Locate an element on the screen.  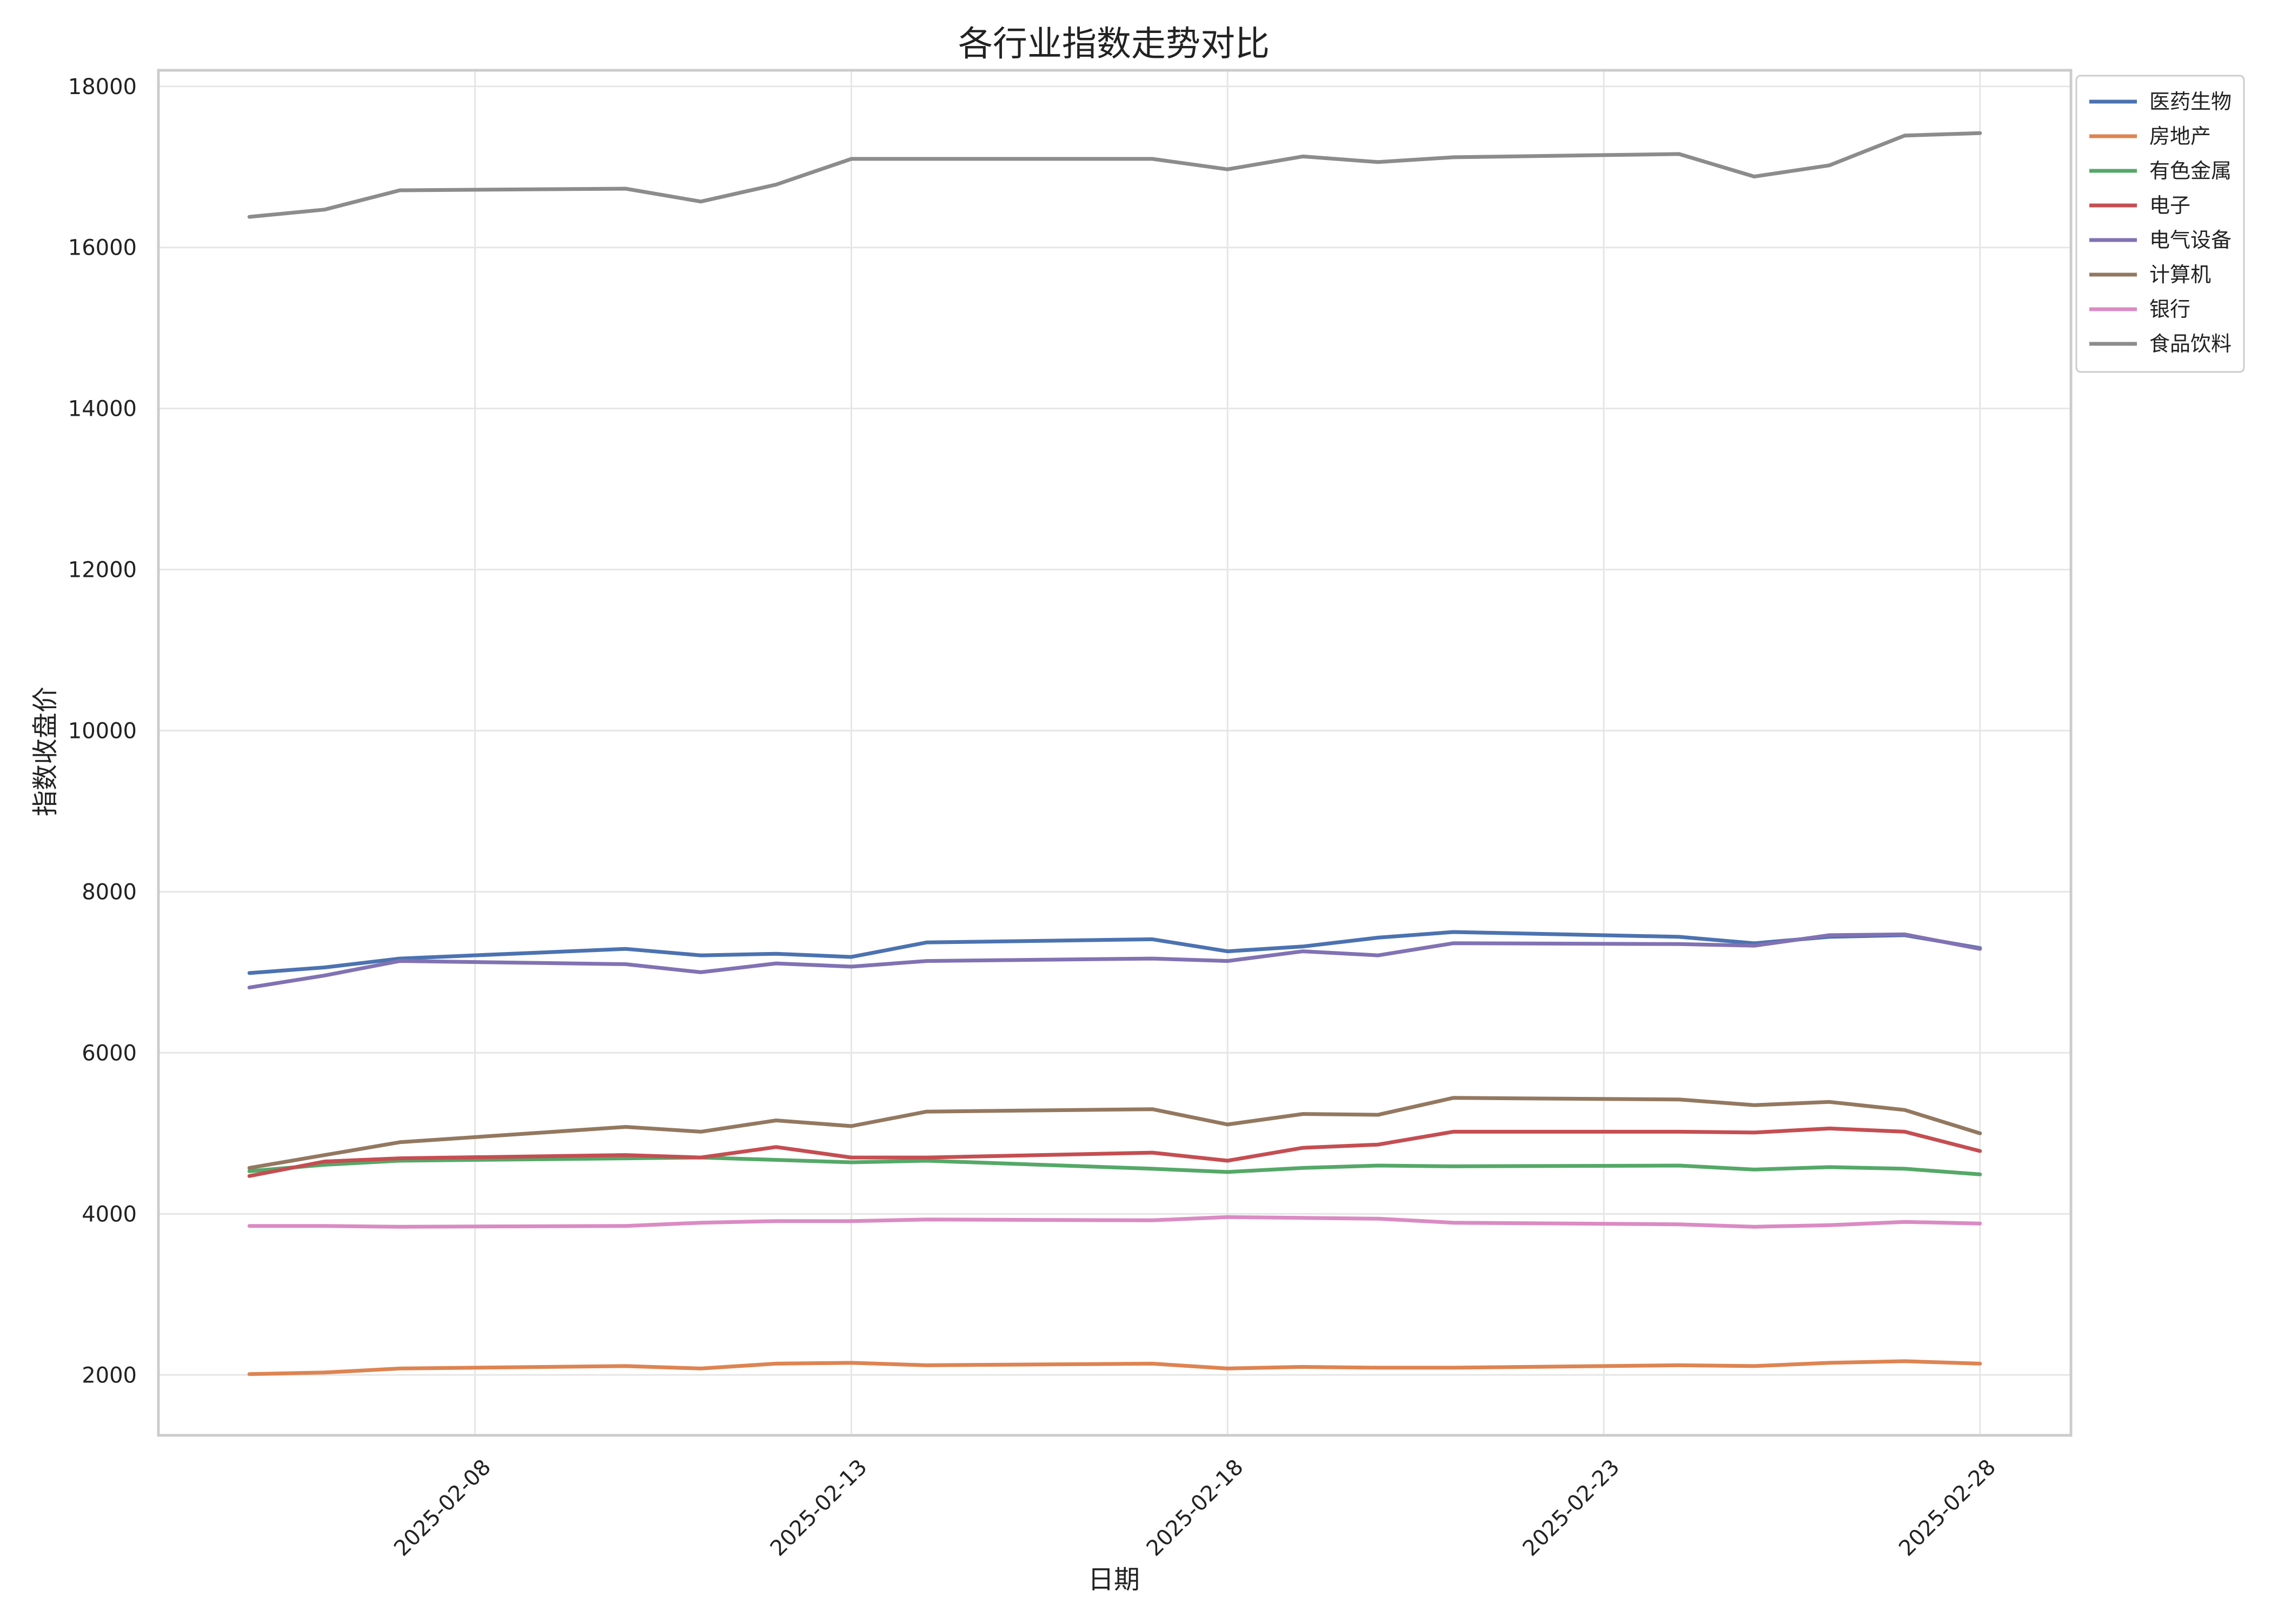
y-tick-label: 12000 is located at coordinates (102, 570).